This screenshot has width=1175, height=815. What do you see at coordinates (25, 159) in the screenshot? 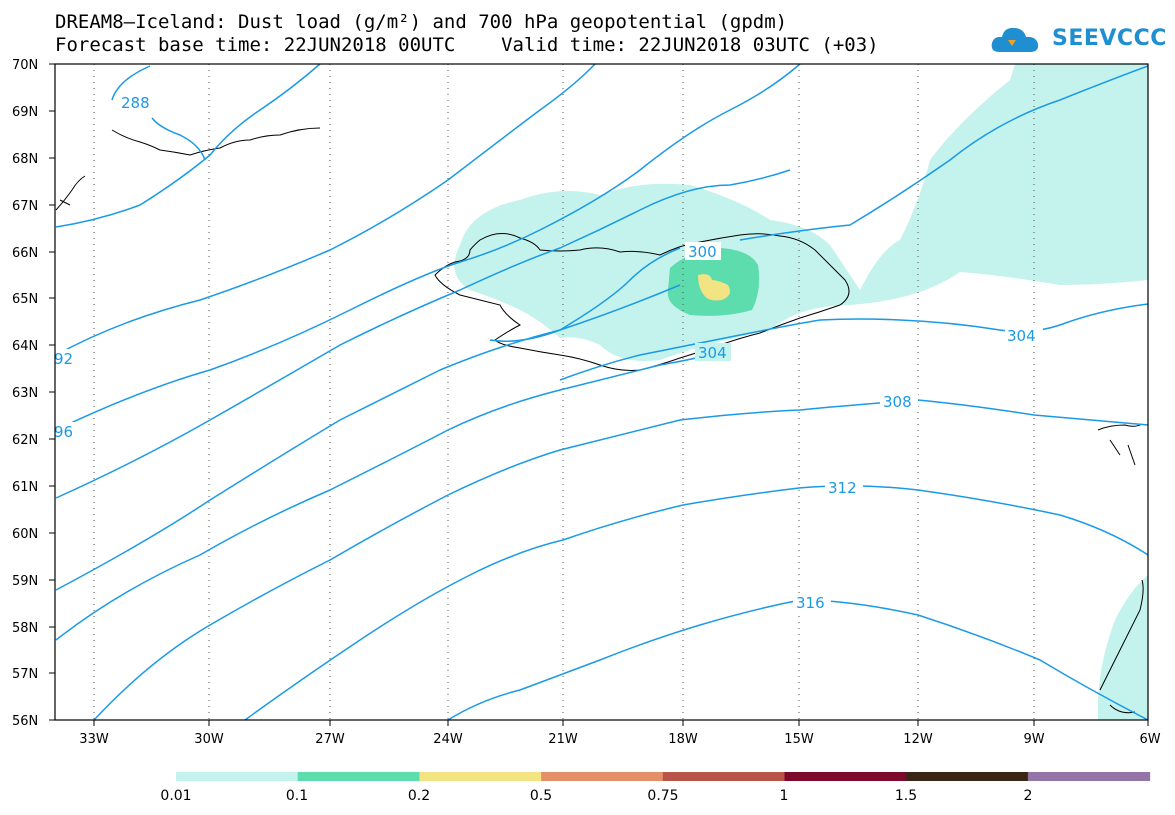
I see `lat-label: 68N` at bounding box center [25, 159].